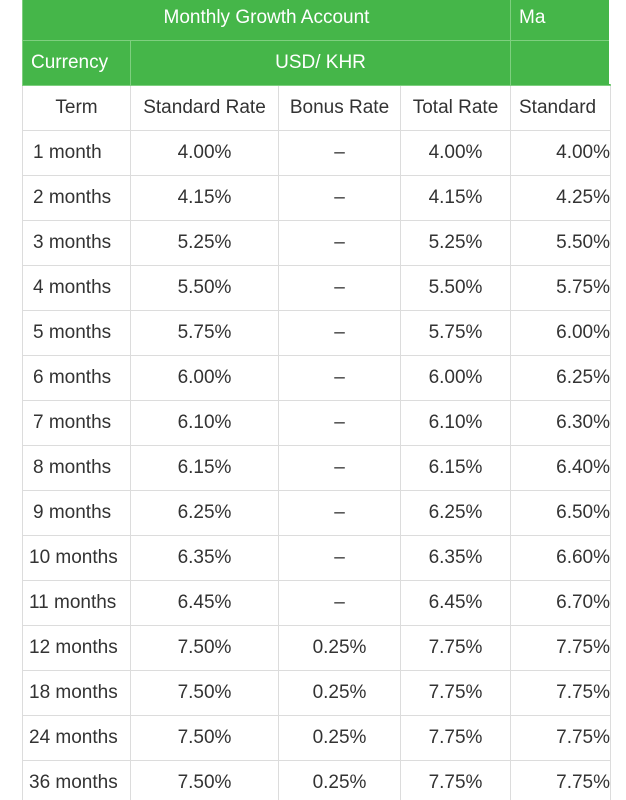  I want to click on table-row: 1 month 4.00% –4.00% 4.00%, so click(316, 153).